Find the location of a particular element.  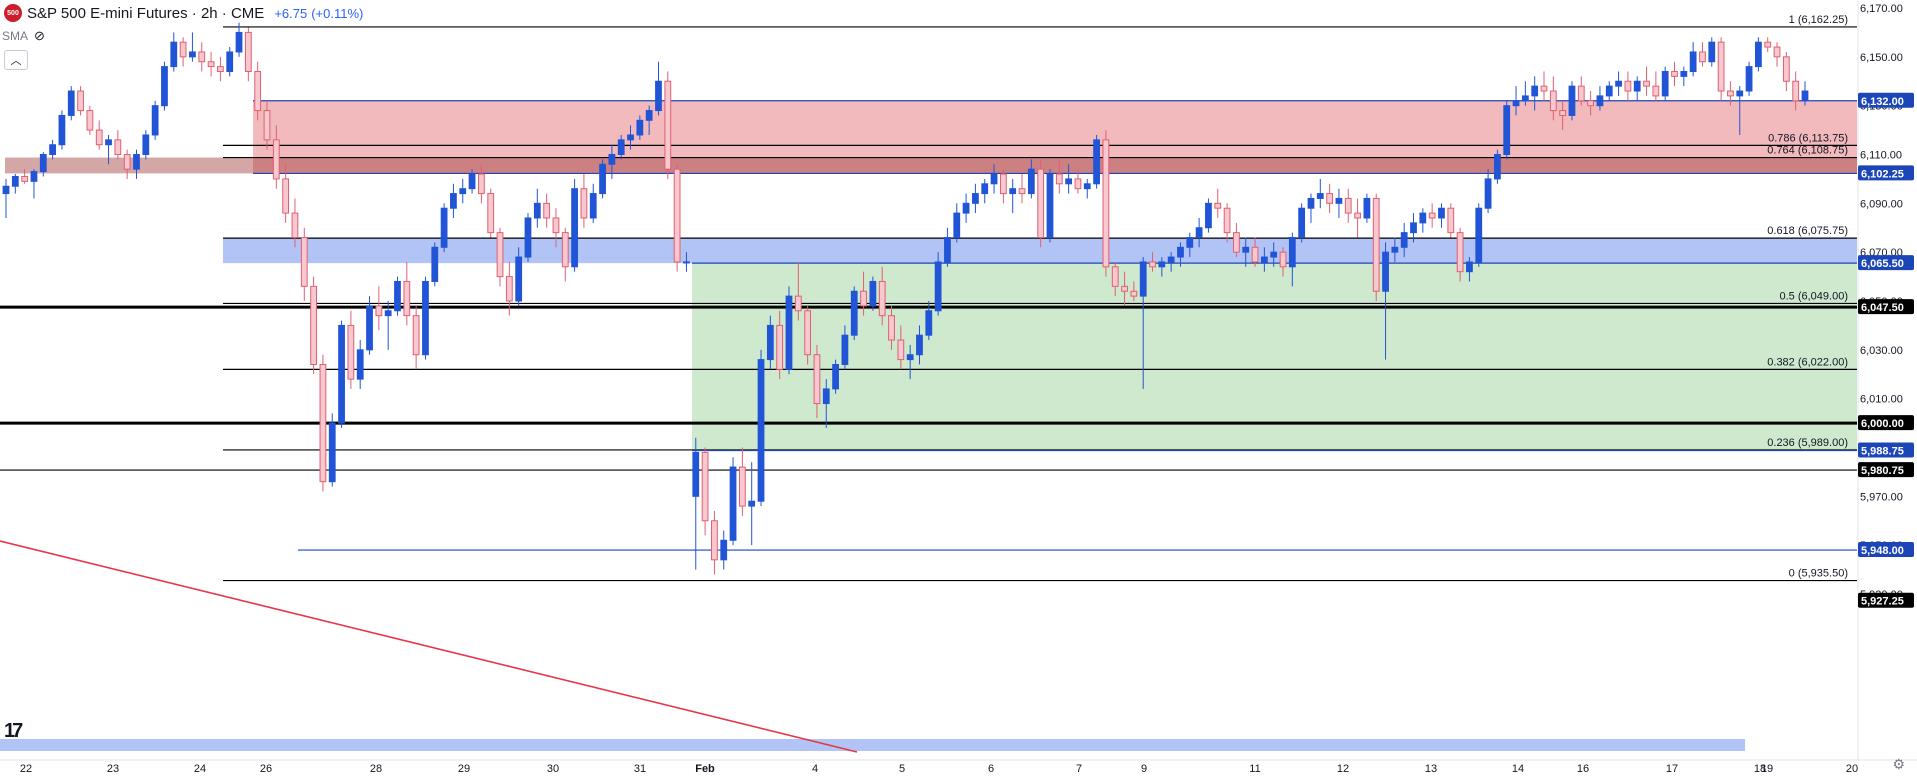

x-tick-label: 5 is located at coordinates (902, 769).